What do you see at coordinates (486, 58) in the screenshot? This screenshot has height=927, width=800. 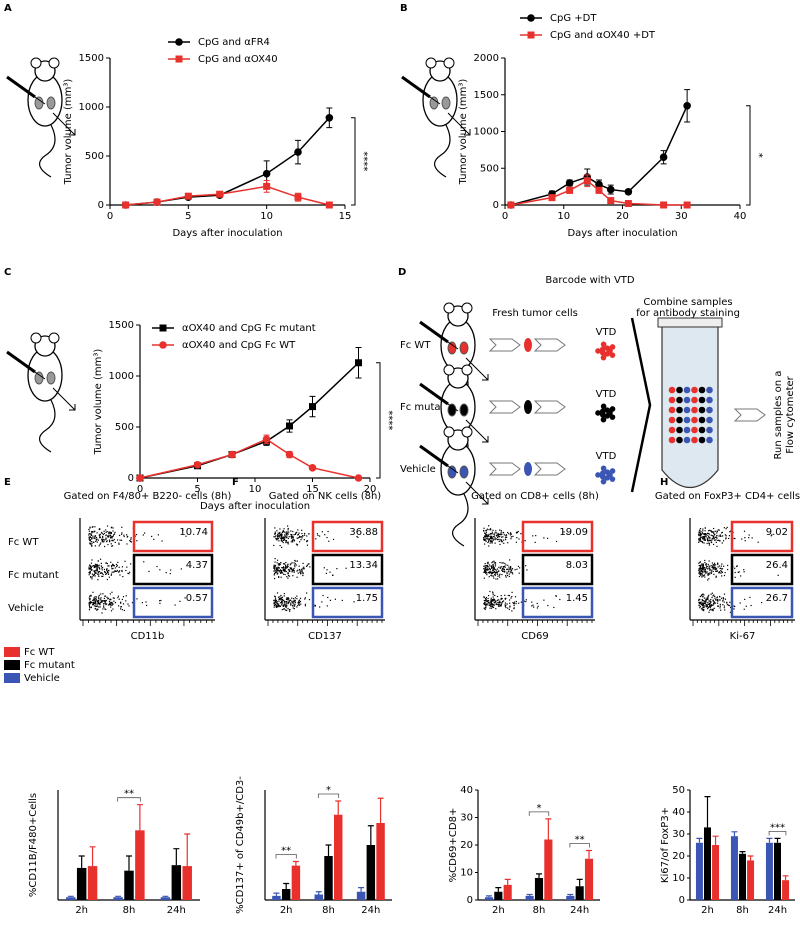 I see `y-tick-label: 2000` at bounding box center [486, 58].